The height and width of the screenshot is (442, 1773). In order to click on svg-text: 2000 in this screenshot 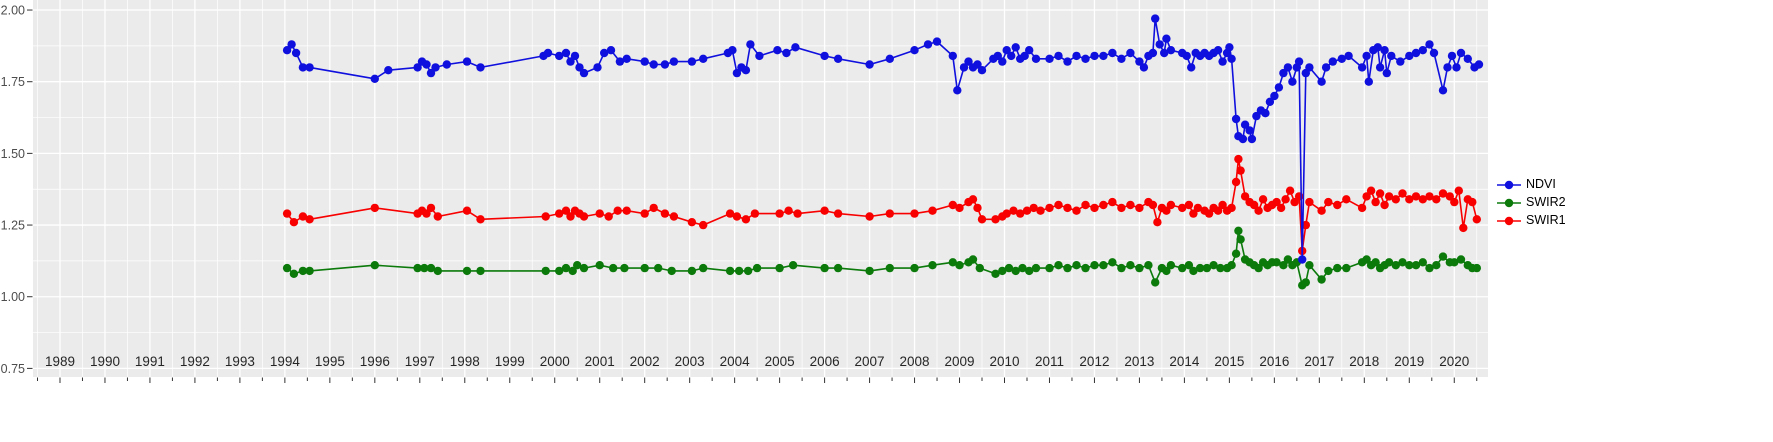, I will do `click(555, 361)`.